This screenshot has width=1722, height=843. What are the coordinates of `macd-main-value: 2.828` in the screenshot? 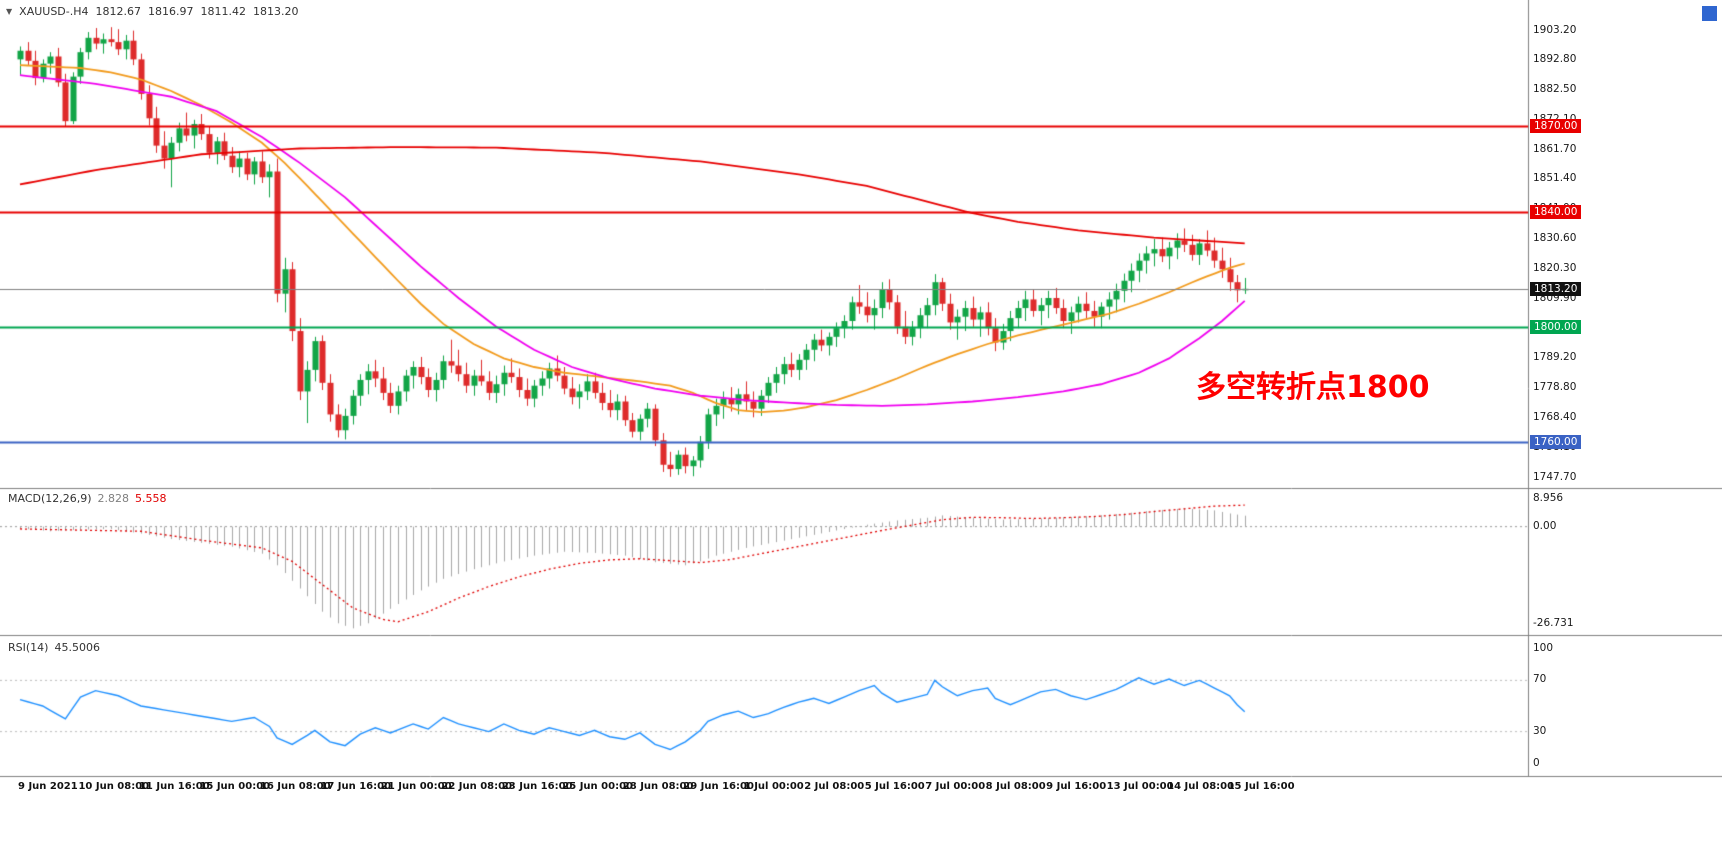 It's located at (113, 498).